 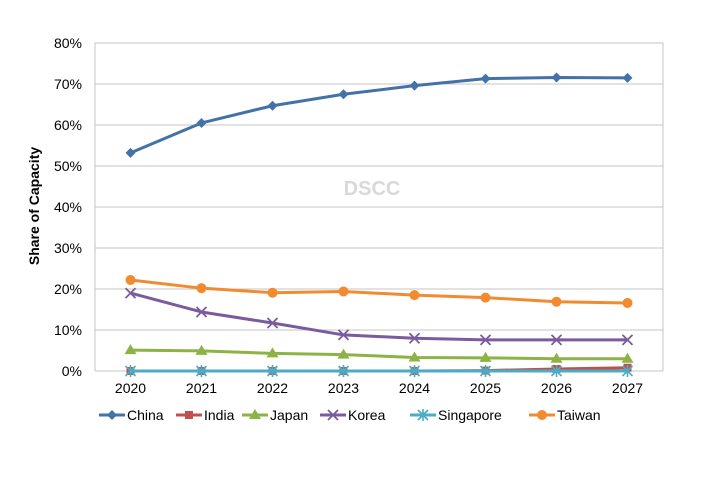 I want to click on x-tick-label: 2027, so click(x=627, y=388).